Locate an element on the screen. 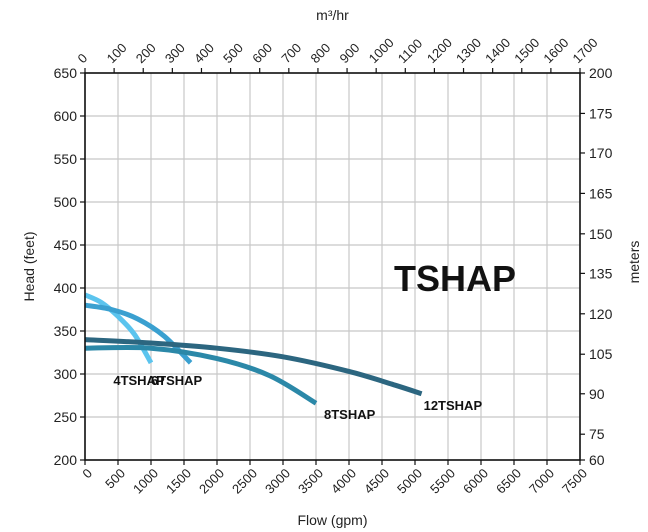  series-label-4tshap: 4TSHAP is located at coordinates (139, 380).